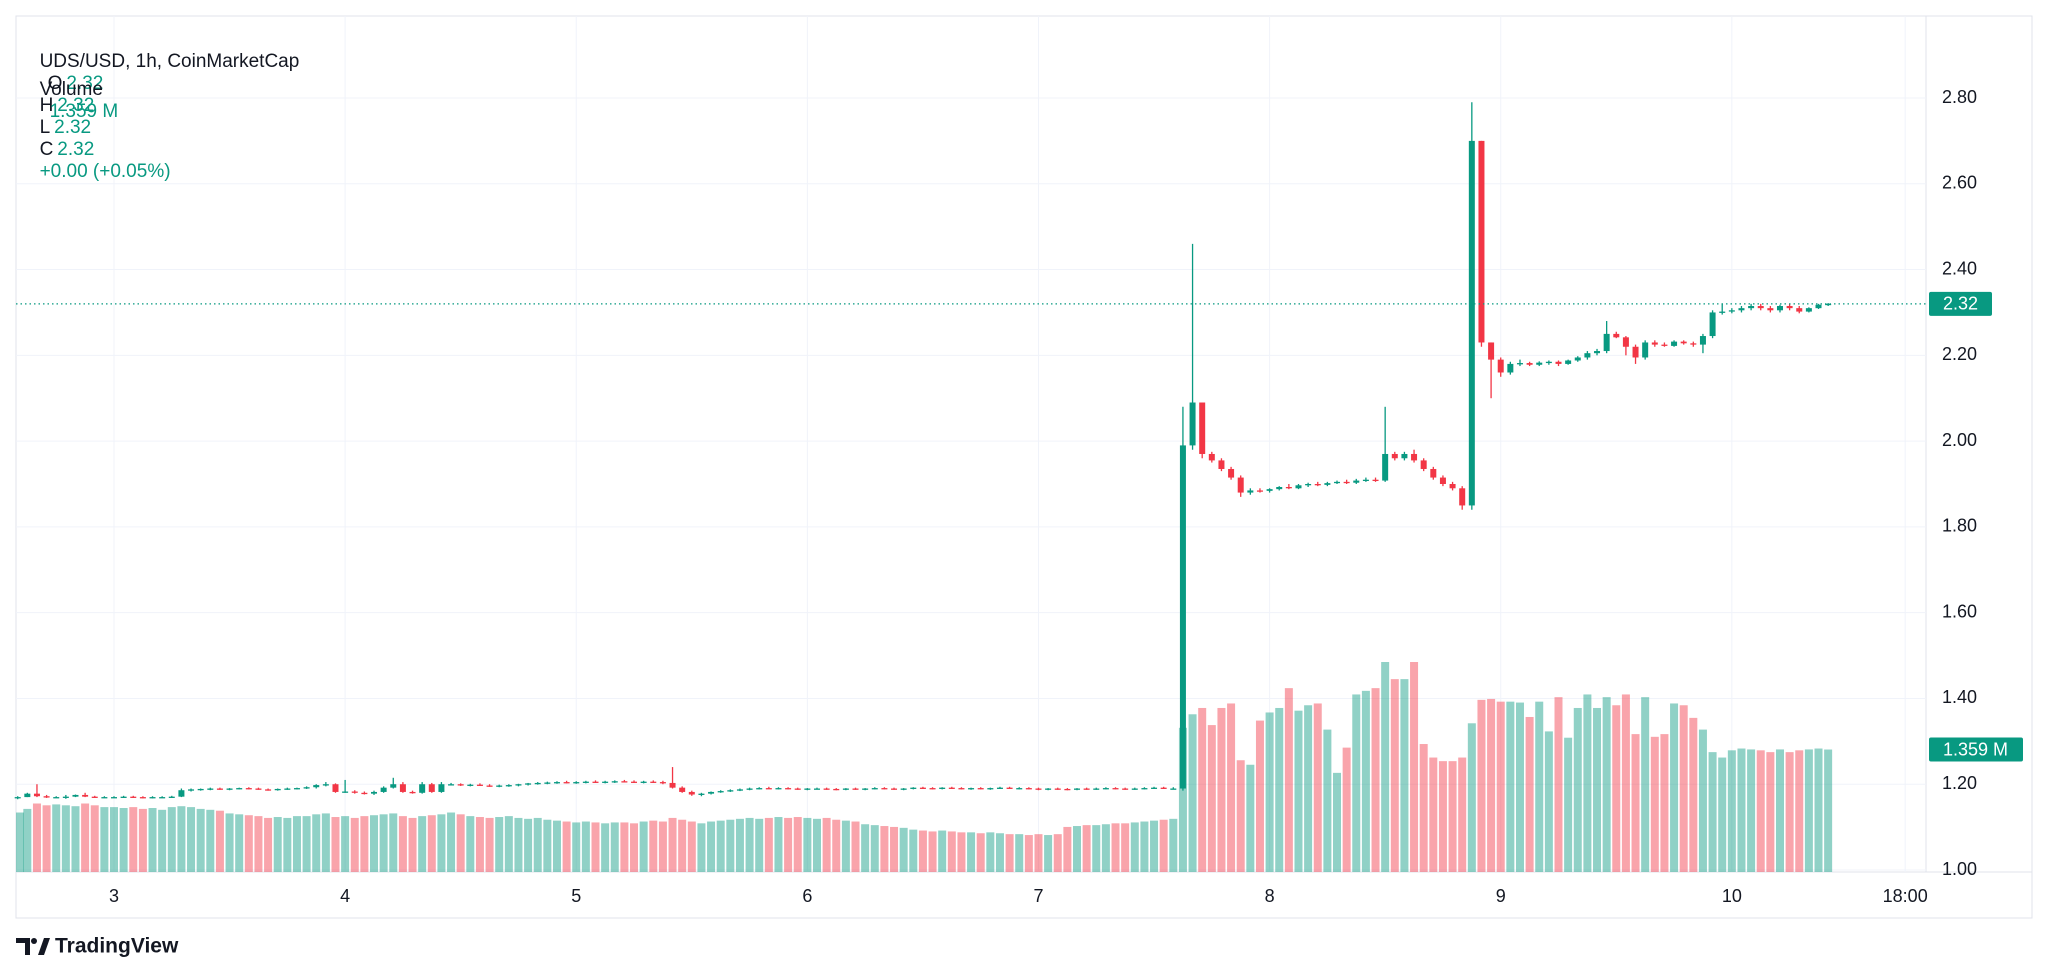 The height and width of the screenshot is (974, 2048). Describe the element at coordinates (1270, 896) in the screenshot. I see `x-tick-label: 8` at that location.